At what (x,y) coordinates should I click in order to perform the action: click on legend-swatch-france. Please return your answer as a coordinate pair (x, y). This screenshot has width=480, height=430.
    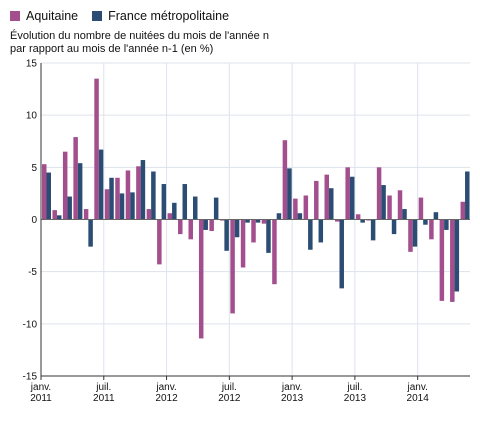
    Looking at the image, I should click on (97, 16).